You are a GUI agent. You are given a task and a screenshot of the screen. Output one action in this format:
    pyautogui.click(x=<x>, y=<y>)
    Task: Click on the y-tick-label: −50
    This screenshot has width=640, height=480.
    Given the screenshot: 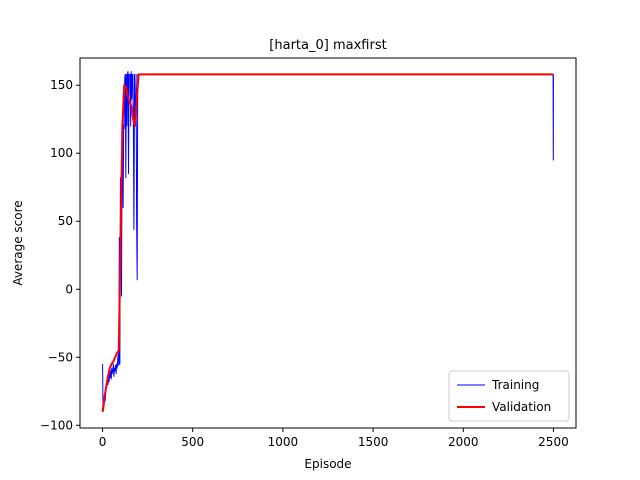 What is the action you would take?
    pyautogui.click(x=60, y=357)
    